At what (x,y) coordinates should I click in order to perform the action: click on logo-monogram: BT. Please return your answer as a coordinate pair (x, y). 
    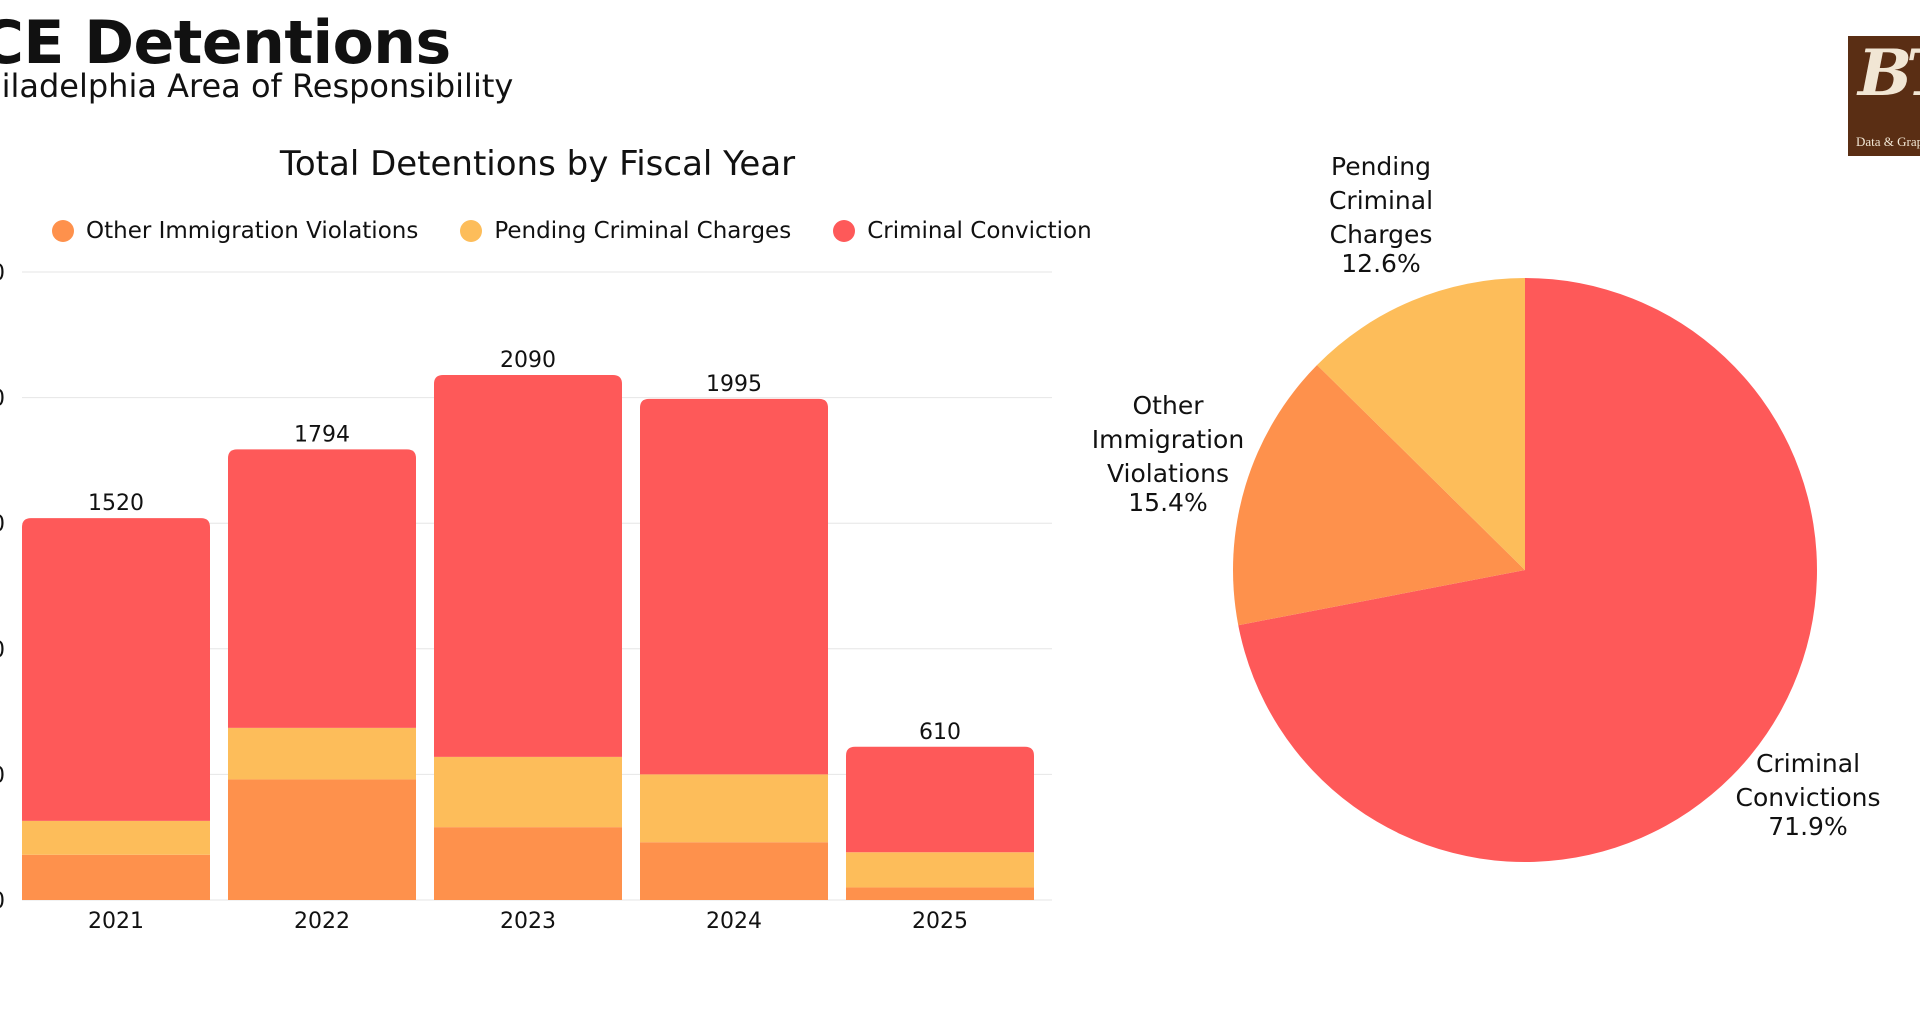
    Looking at the image, I should click on (1889, 73).